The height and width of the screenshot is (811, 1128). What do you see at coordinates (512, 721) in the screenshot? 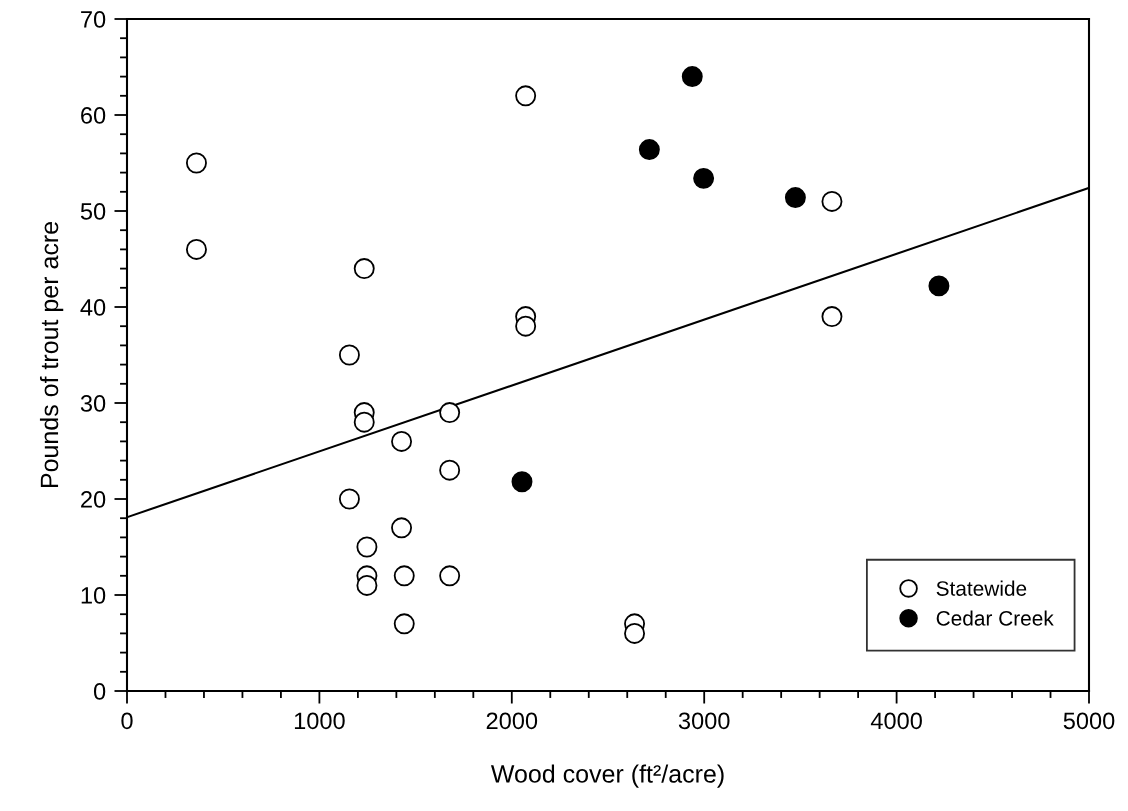
I see `x-tick-label: 2000` at bounding box center [512, 721].